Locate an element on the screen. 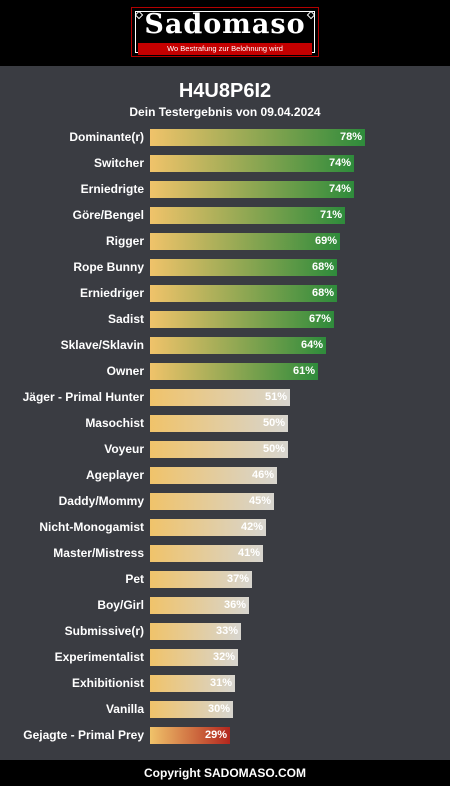 The height and width of the screenshot is (786, 450). result-row: Daddy/Mommy 45% is located at coordinates (225, 501).